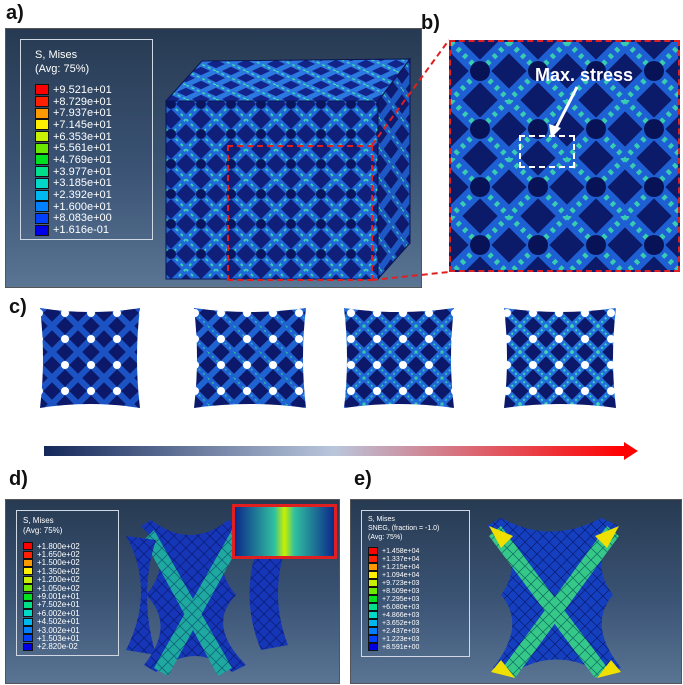  I want to click on legend-subtitle: (Avg: 75%), so click(62, 69).